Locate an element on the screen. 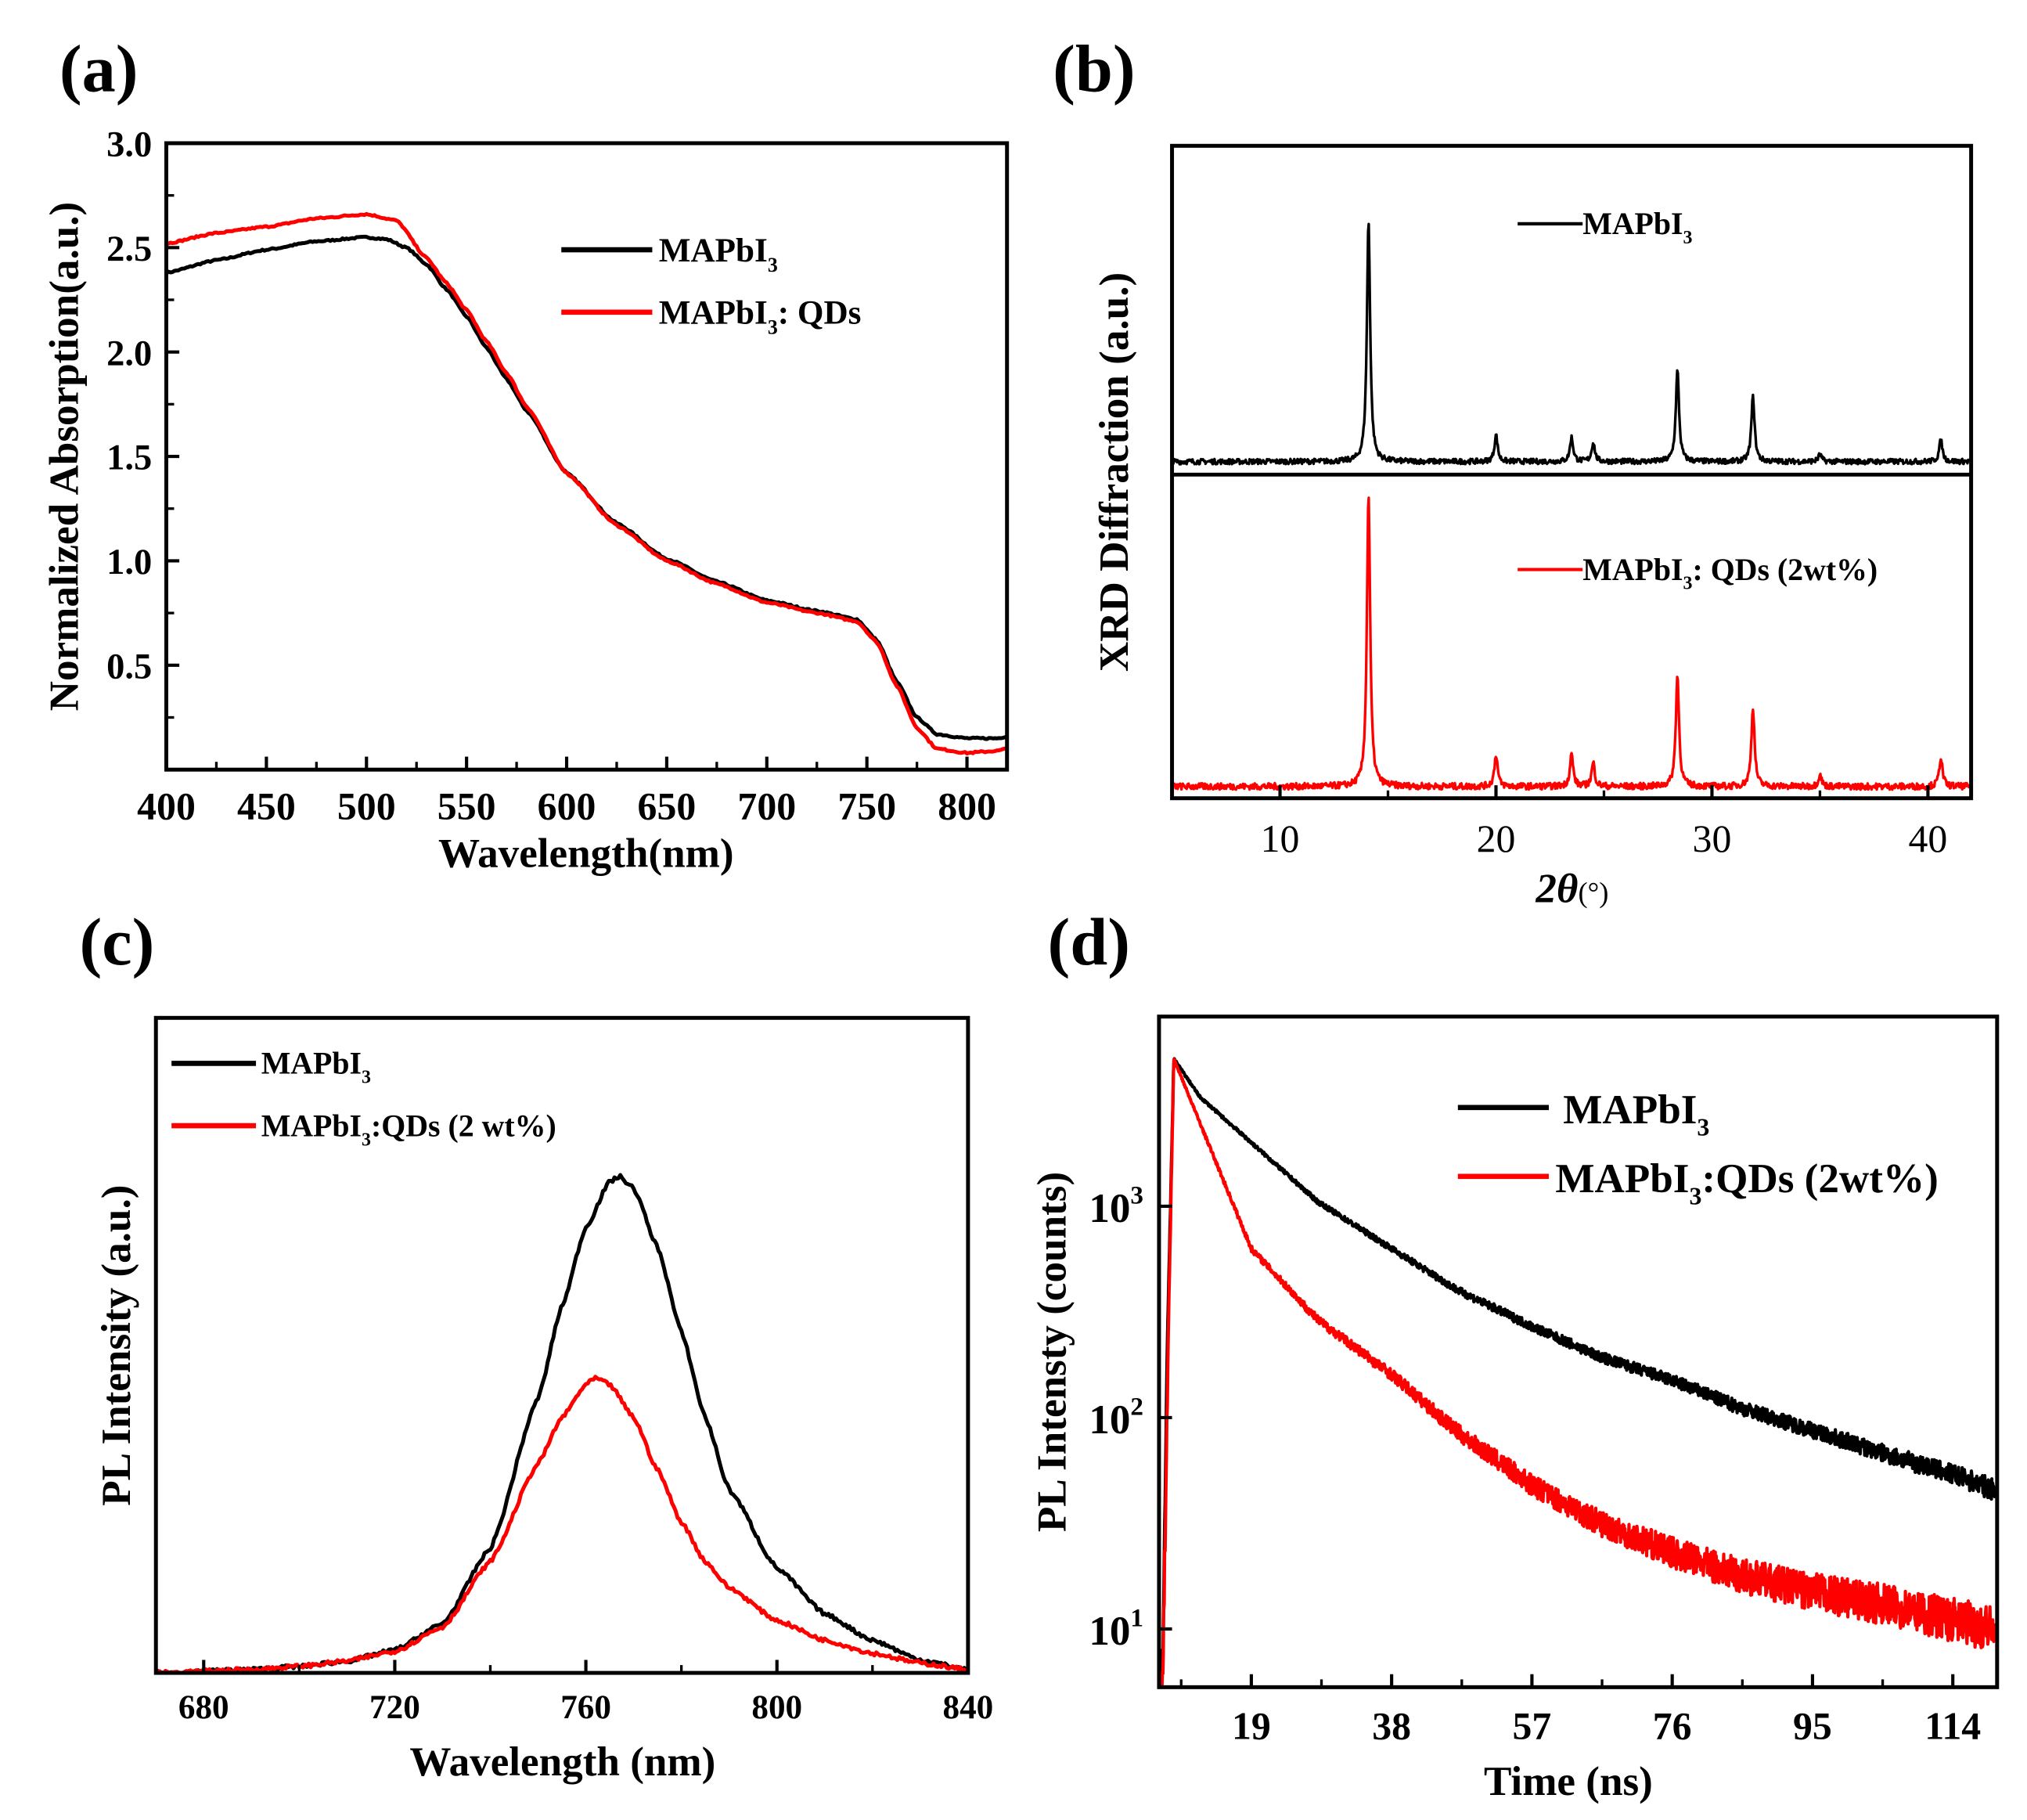 This screenshot has height=1820, width=2027. x-tick-label: 38 is located at coordinates (1391, 1726).